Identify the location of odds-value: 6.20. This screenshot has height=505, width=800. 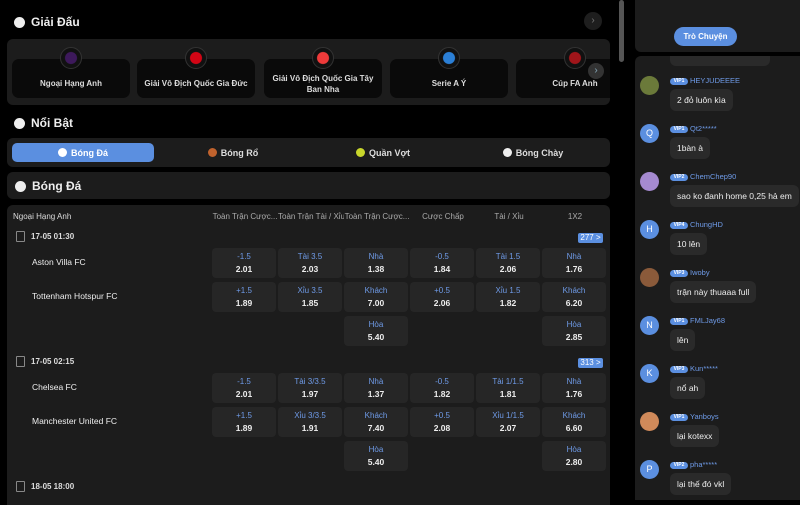
(574, 303).